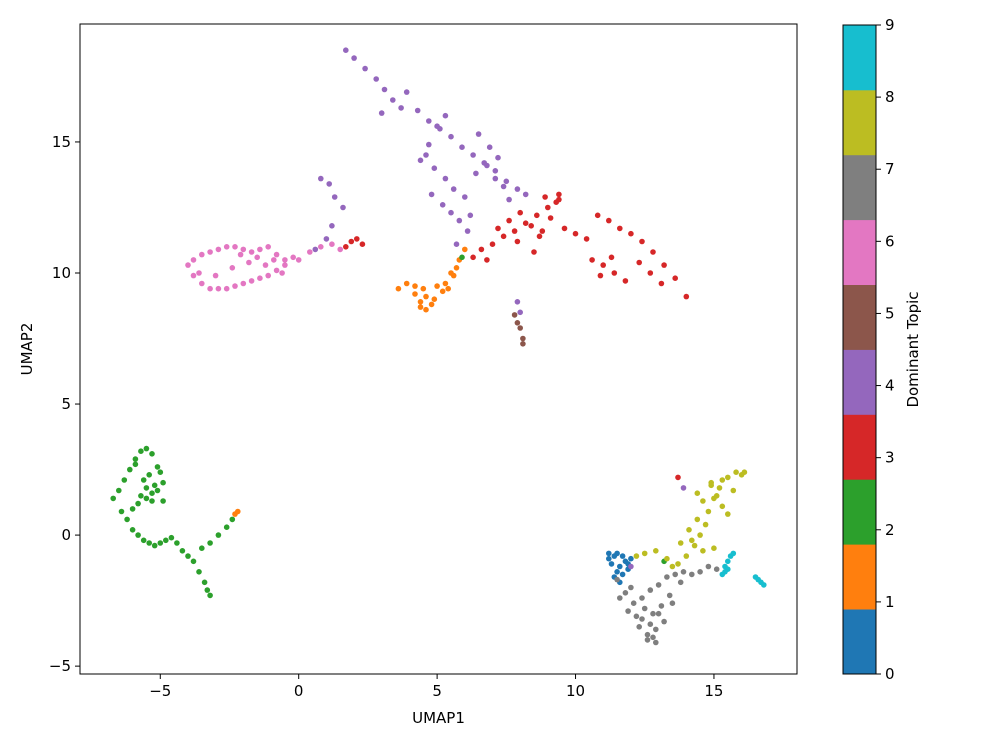 The image size is (996, 747). Describe the element at coordinates (890, 674) in the screenshot. I see `colorbar-tick-label: 0` at that location.